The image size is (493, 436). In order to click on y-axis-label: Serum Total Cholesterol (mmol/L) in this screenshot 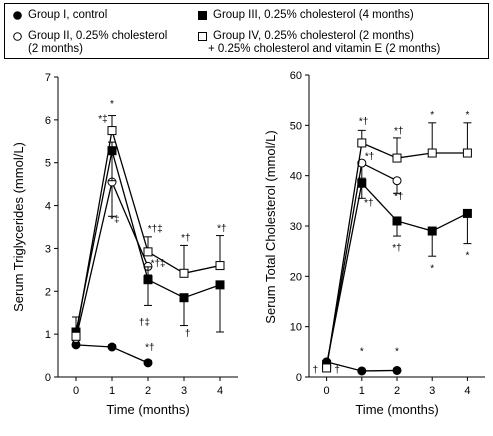, I will do `click(270, 226)`.